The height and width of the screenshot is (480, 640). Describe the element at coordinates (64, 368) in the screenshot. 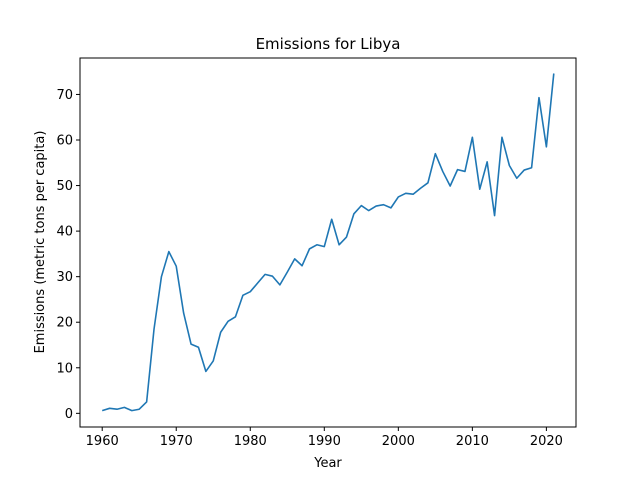

I see `y-tick-label: 10` at that location.